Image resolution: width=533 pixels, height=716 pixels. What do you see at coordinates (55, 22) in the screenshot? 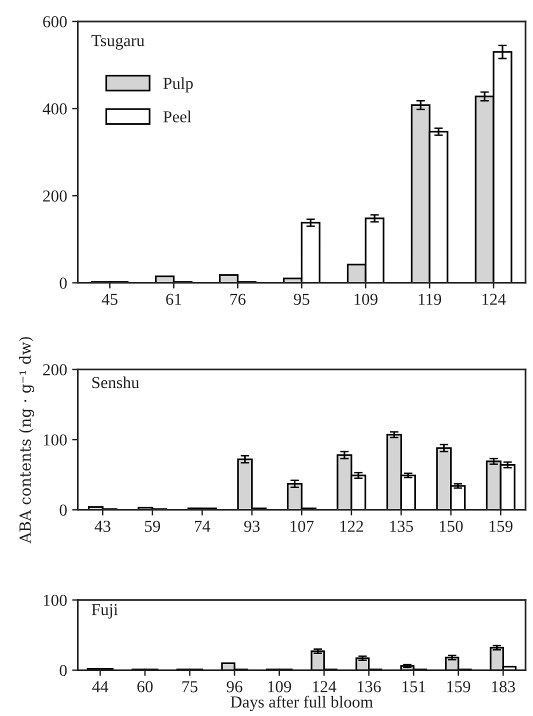
I see `y-tick-label: 600` at bounding box center [55, 22].